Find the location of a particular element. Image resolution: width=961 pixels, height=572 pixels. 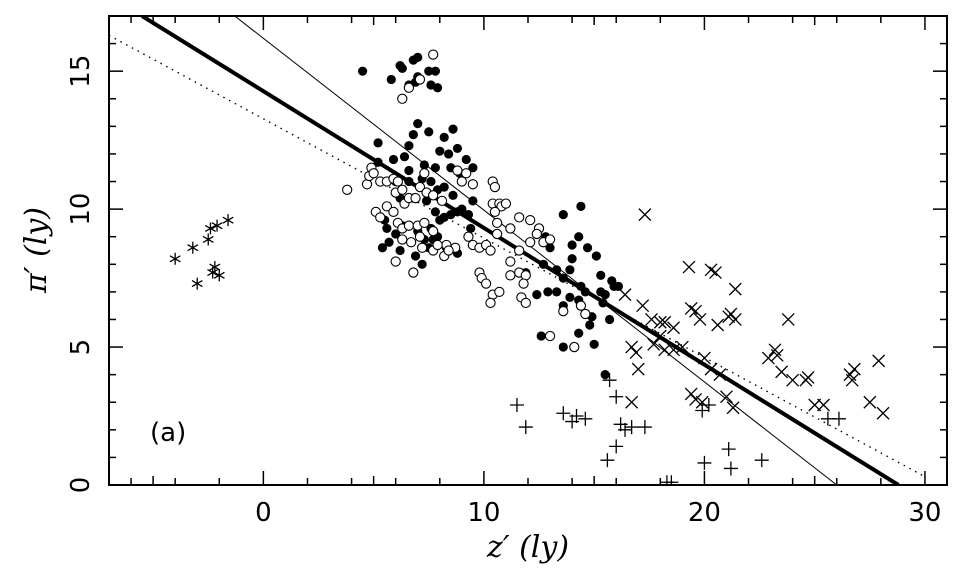

x-axis-title: z′ (ly) is located at coordinates (527, 547).